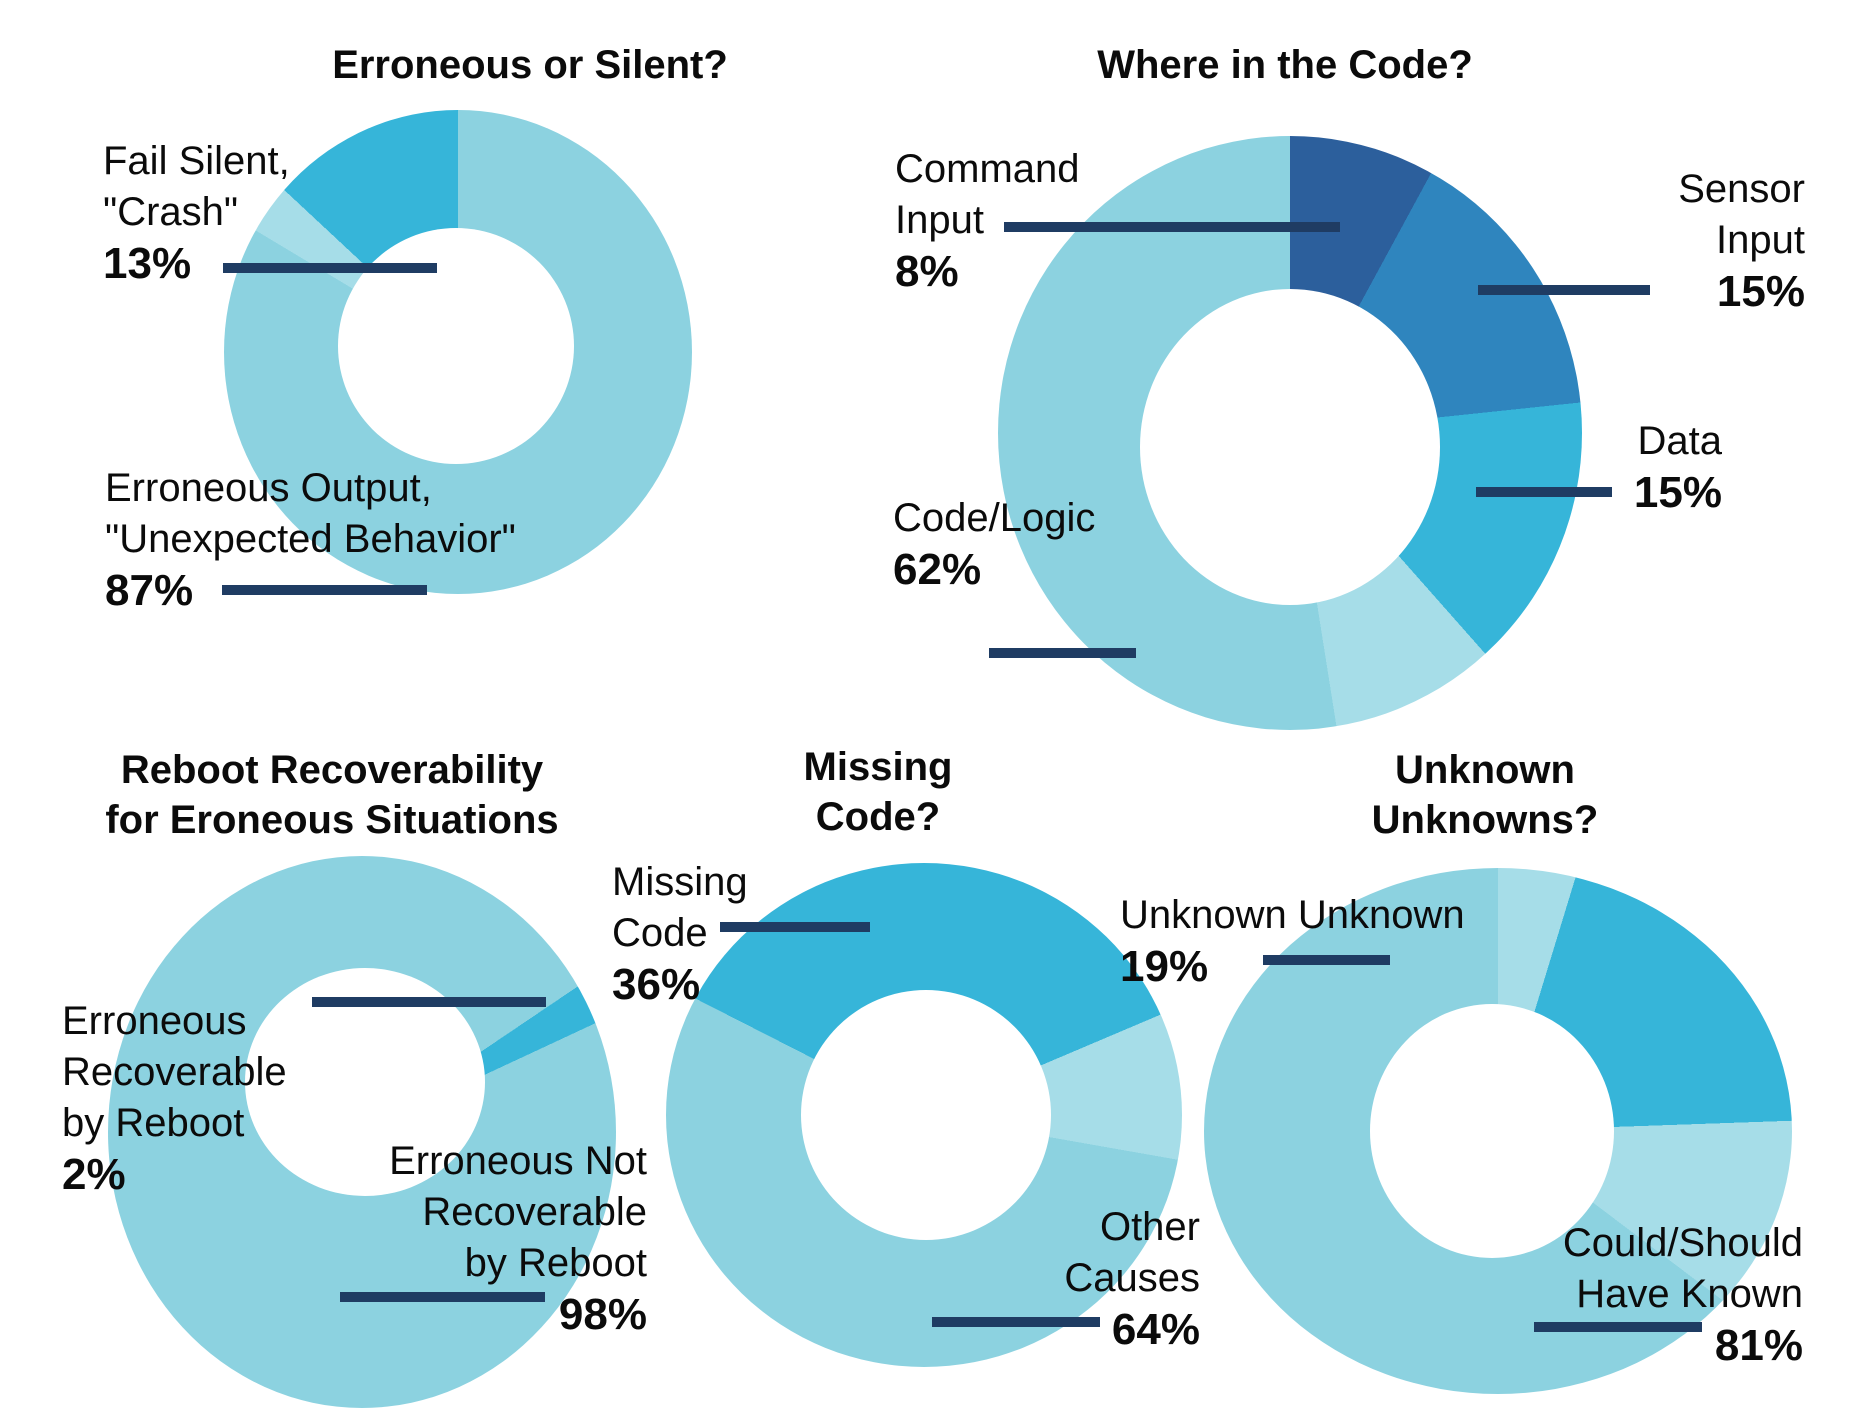 The height and width of the screenshot is (1427, 1869). I want to click on callout-percent: 2%, so click(94, 1174).